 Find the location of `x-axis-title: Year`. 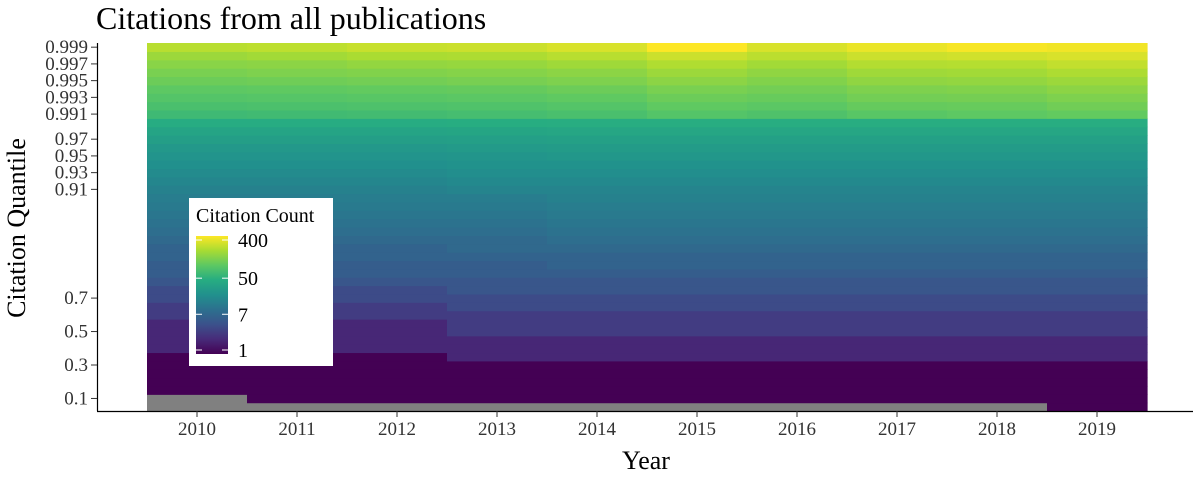

x-axis-title: Year is located at coordinates (646, 460).